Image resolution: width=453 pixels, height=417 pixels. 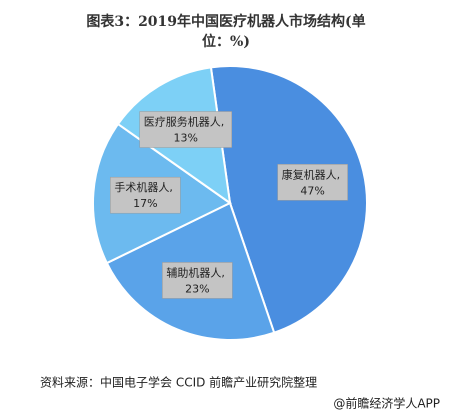 I want to click on data-label-group: 手术机器人, 17%, so click(x=145, y=195).